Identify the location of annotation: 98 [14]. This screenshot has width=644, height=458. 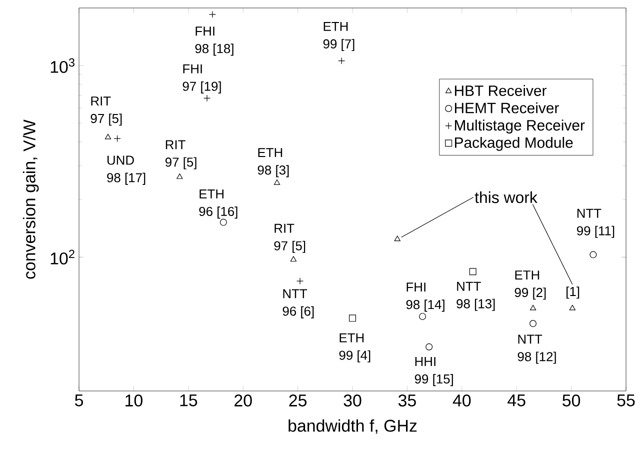
(425, 306).